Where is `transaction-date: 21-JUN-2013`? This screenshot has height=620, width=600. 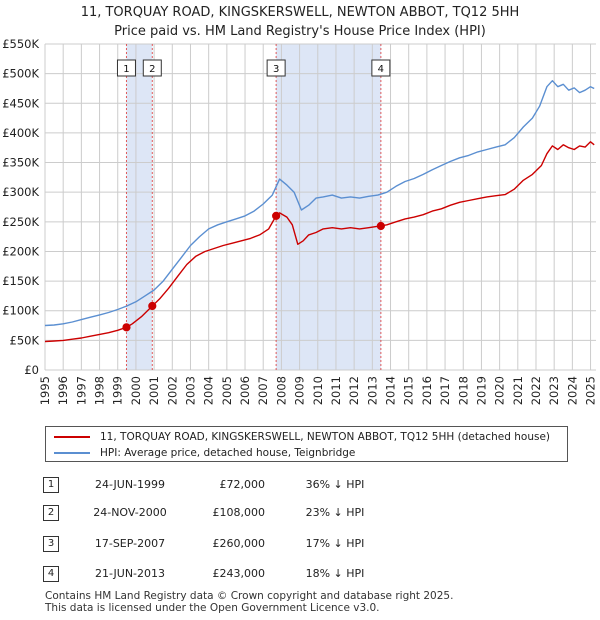 transaction-date: 21-JUN-2013 is located at coordinates (130, 573).